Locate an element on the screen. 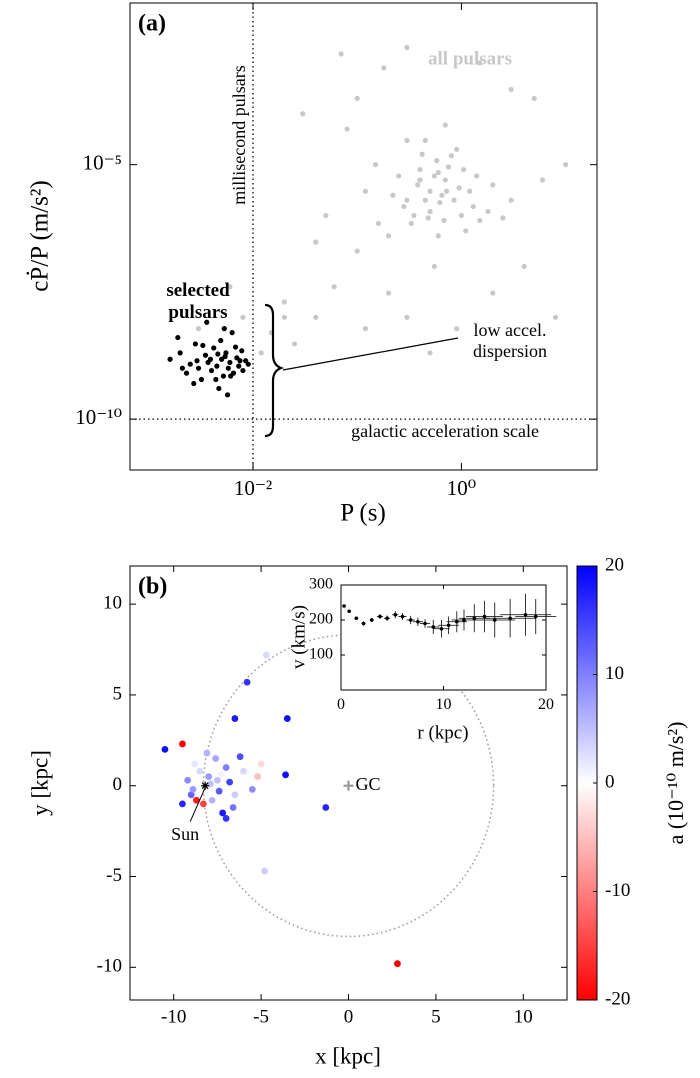 This screenshot has width=700, height=1078. gc-marker is located at coordinates (348, 785).